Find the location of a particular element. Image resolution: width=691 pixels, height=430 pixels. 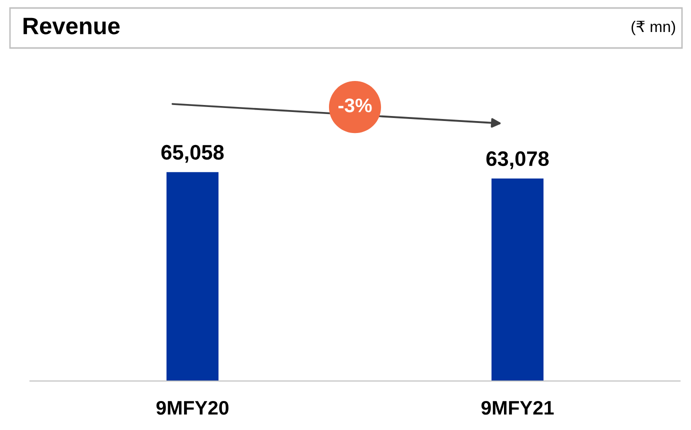

chart-subtitle: (₹ mn) is located at coordinates (654, 28).